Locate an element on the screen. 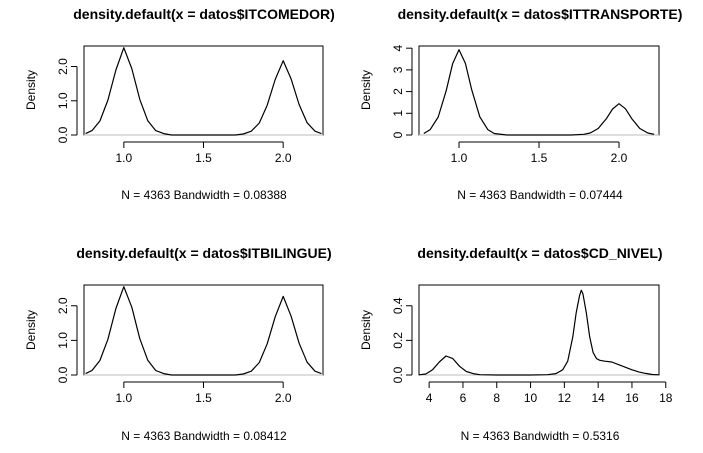 This screenshot has width=703, height=453. x-tick-label: 12 is located at coordinates (565, 398).